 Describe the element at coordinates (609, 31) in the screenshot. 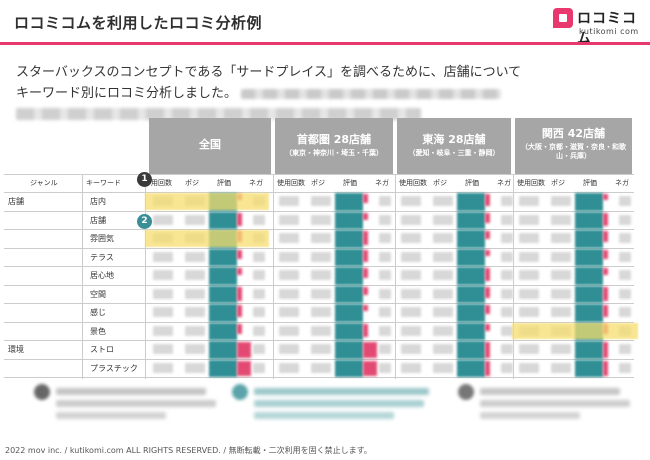

I see `logo-subtext: kutikomi com` at that location.